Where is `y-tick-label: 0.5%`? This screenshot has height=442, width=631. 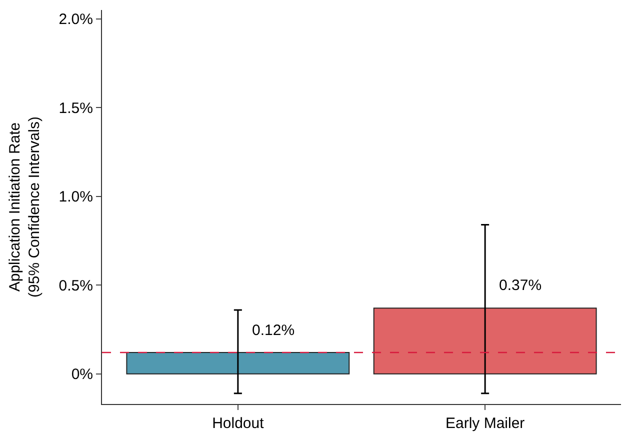
y-tick-label: 0.5% is located at coordinates (75, 285).